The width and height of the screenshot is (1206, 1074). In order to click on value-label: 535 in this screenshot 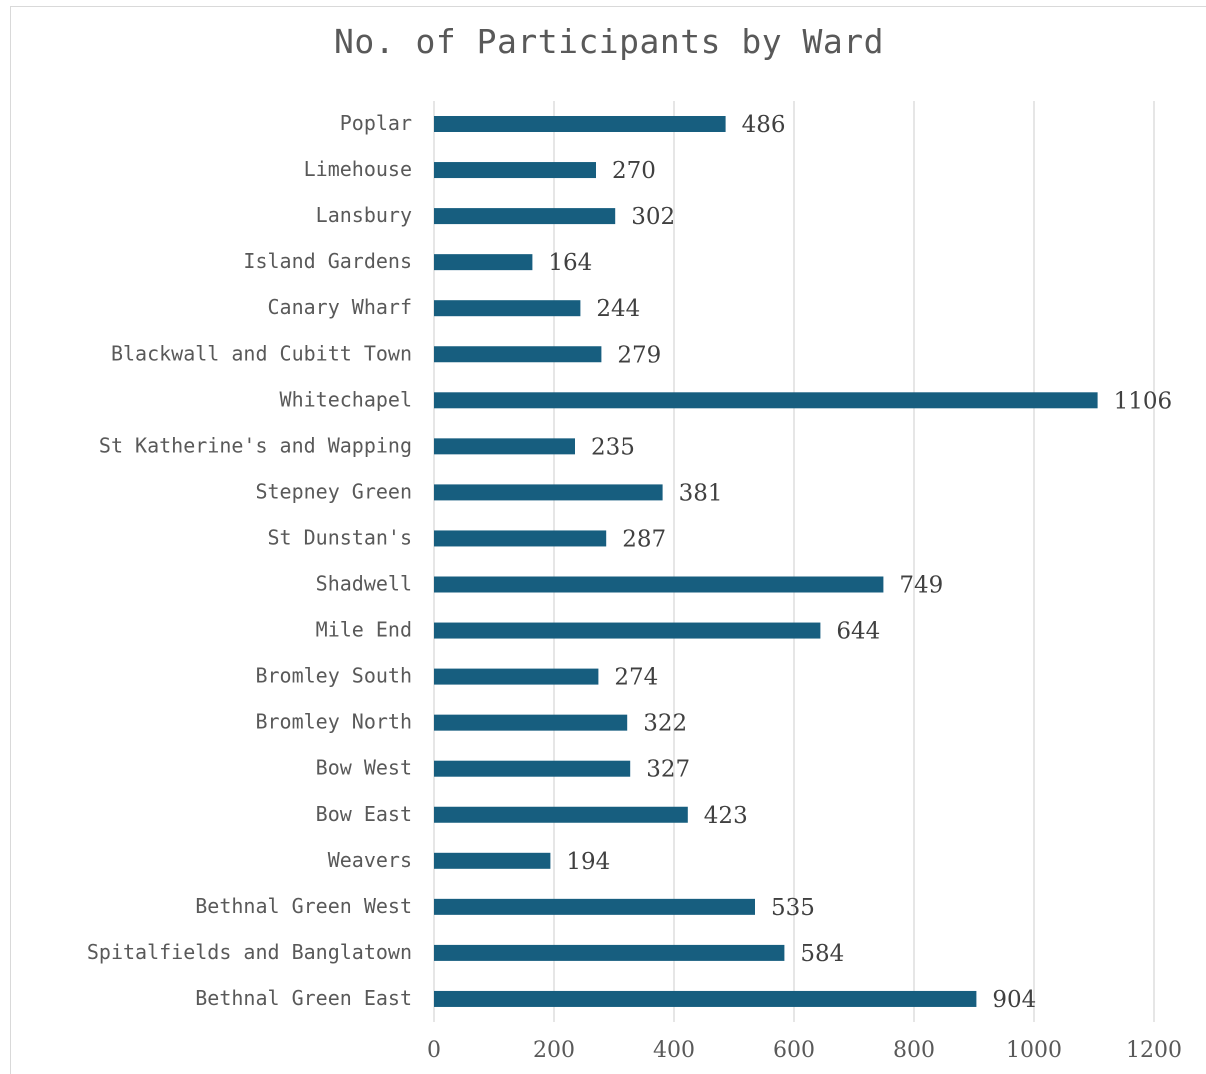, I will do `click(793, 908)`.